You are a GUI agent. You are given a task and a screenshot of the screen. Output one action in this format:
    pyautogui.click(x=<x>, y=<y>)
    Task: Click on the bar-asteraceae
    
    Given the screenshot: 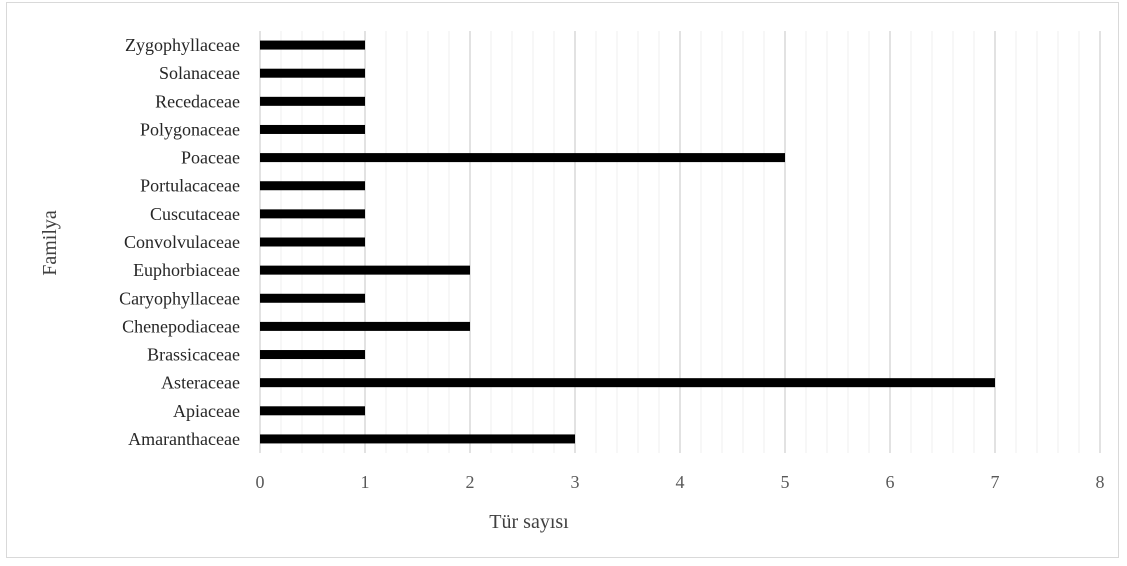 What is the action you would take?
    pyautogui.click(x=627, y=383)
    